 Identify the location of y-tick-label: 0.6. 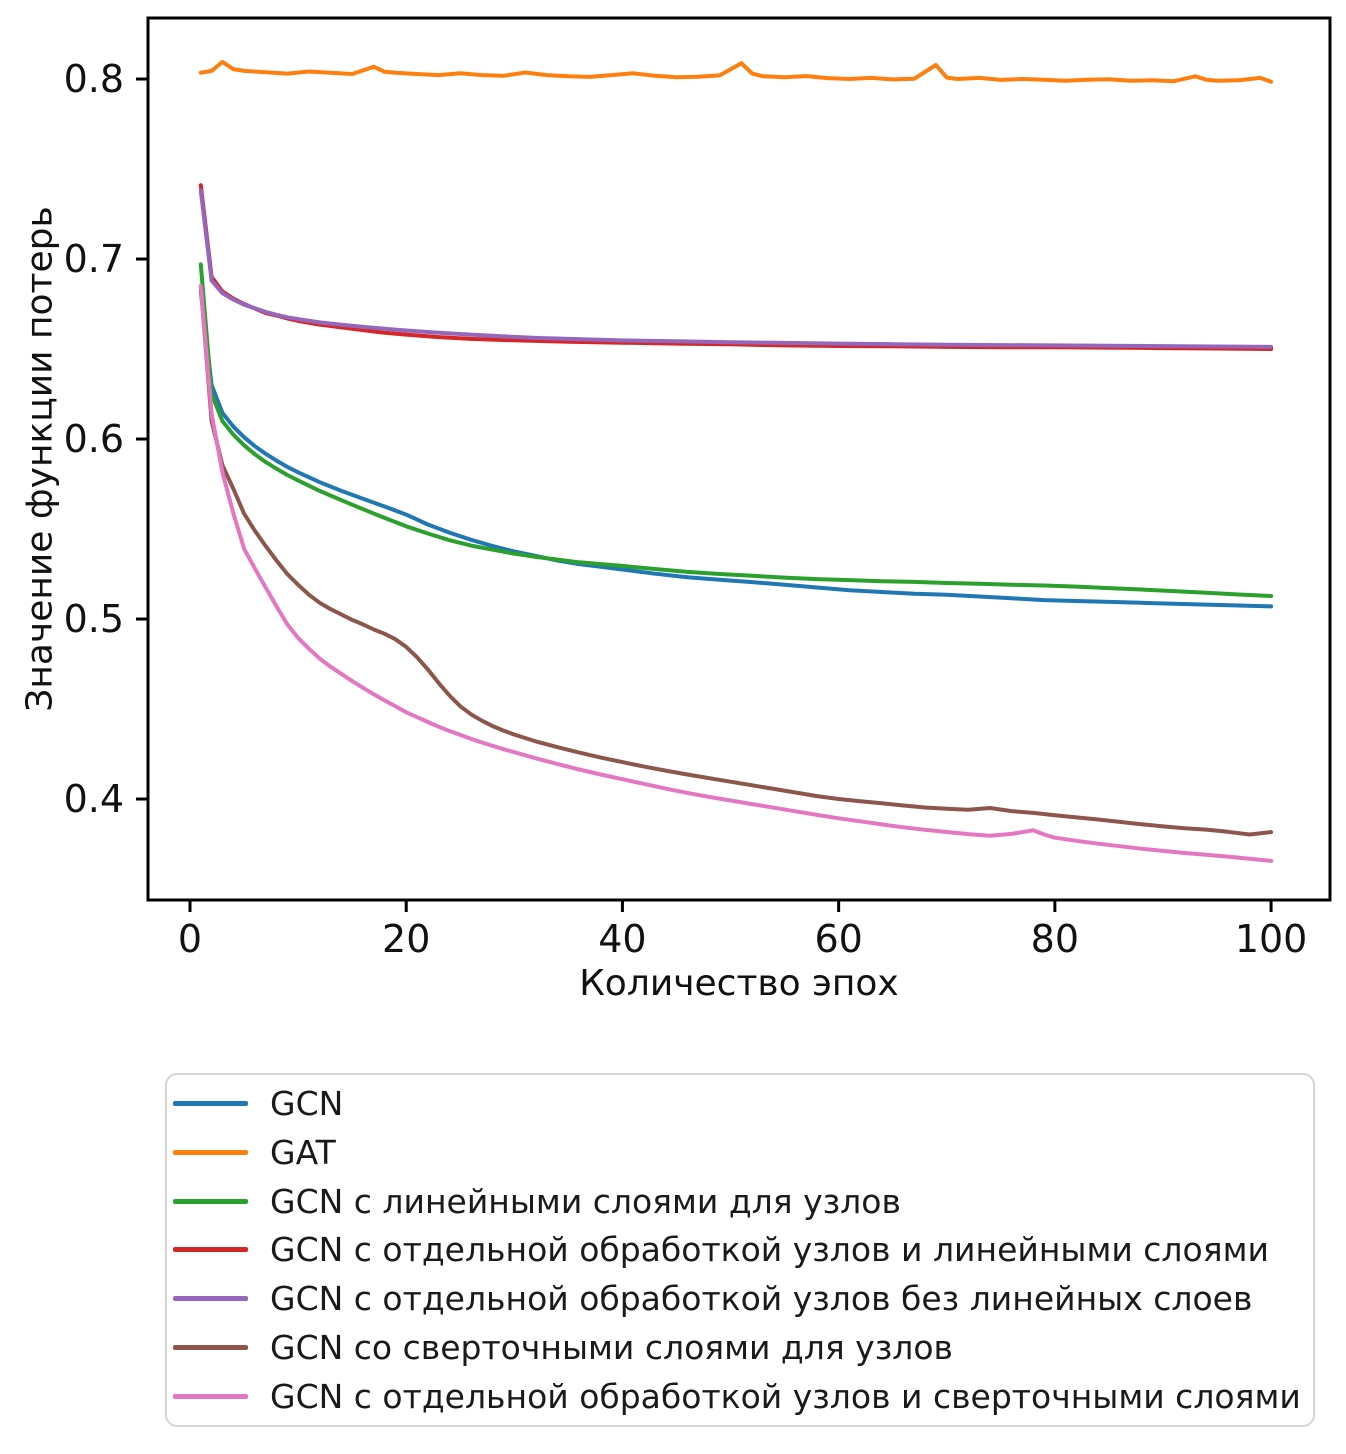
(94, 439).